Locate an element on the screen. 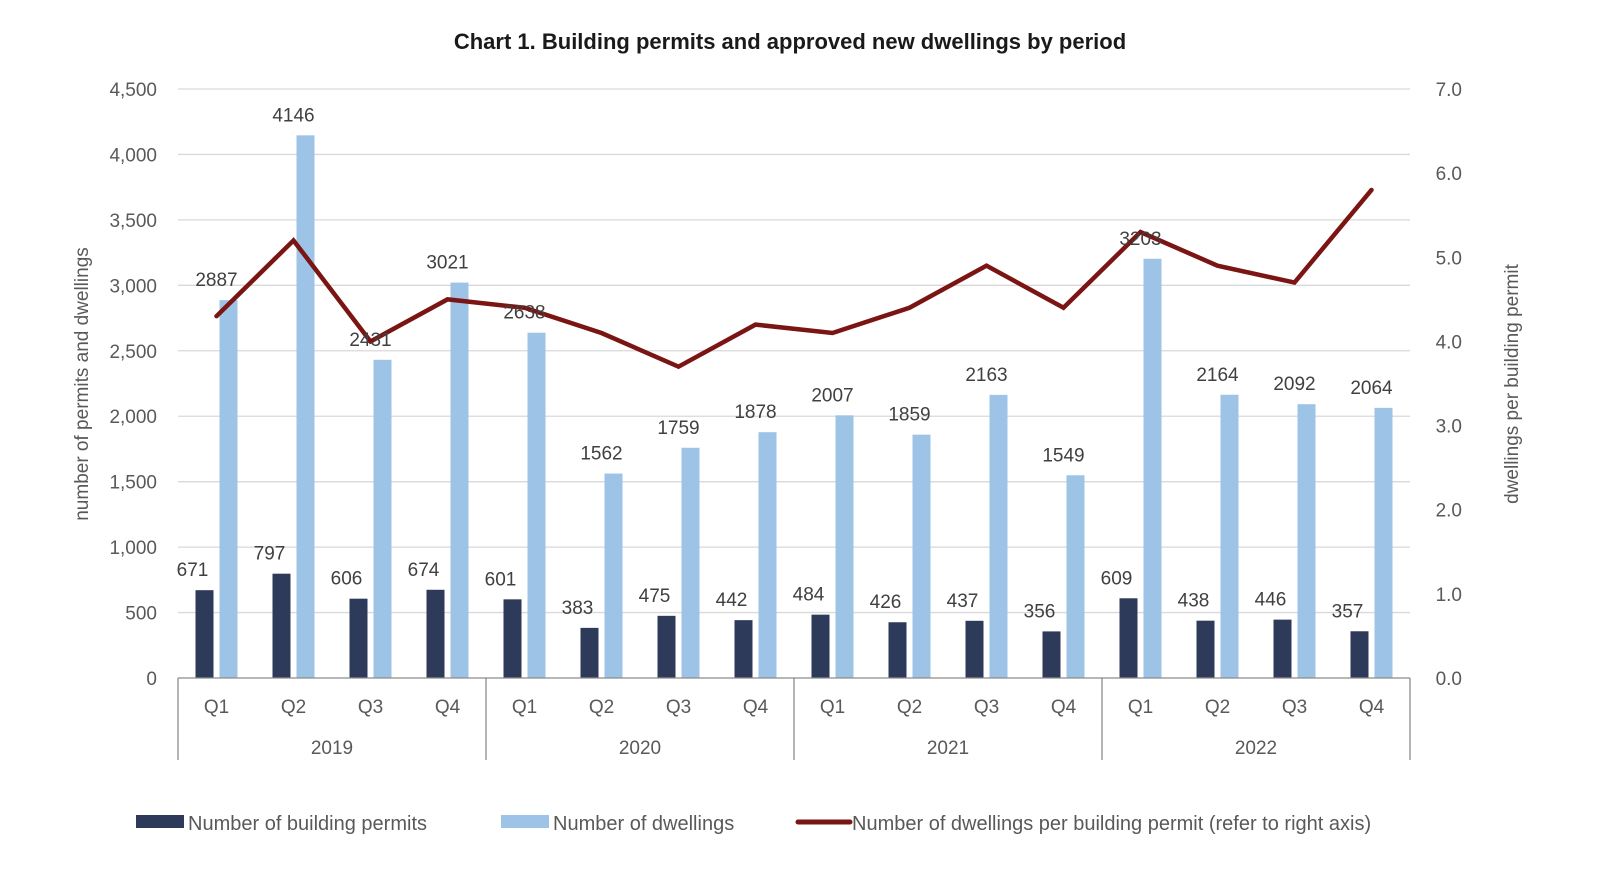  left-axis-tick-label: 1,500 is located at coordinates (133, 483).